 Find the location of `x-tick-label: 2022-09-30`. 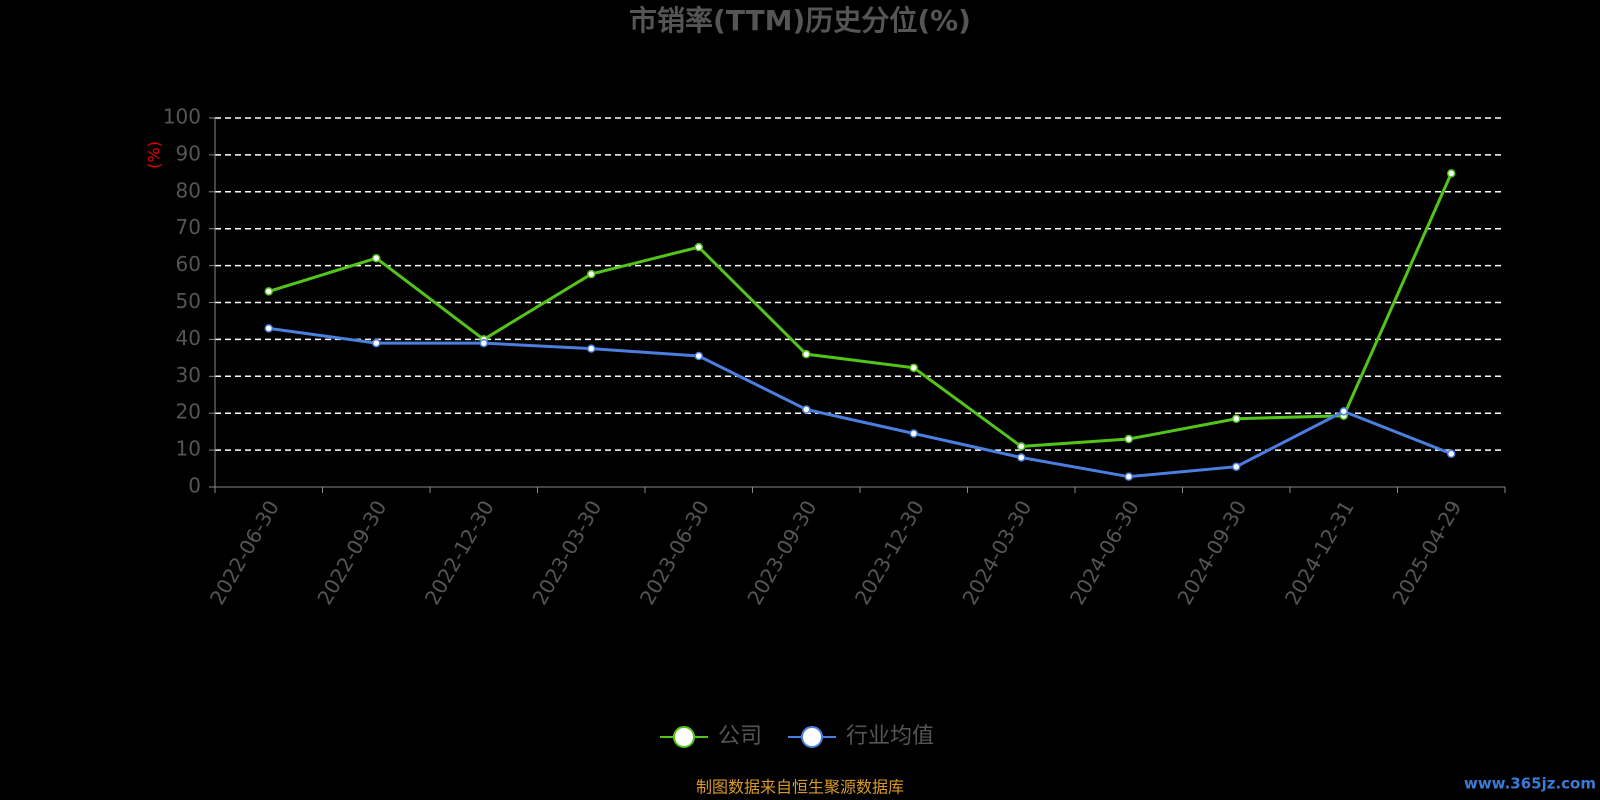

x-tick-label: 2022-09-30 is located at coordinates (351, 552).